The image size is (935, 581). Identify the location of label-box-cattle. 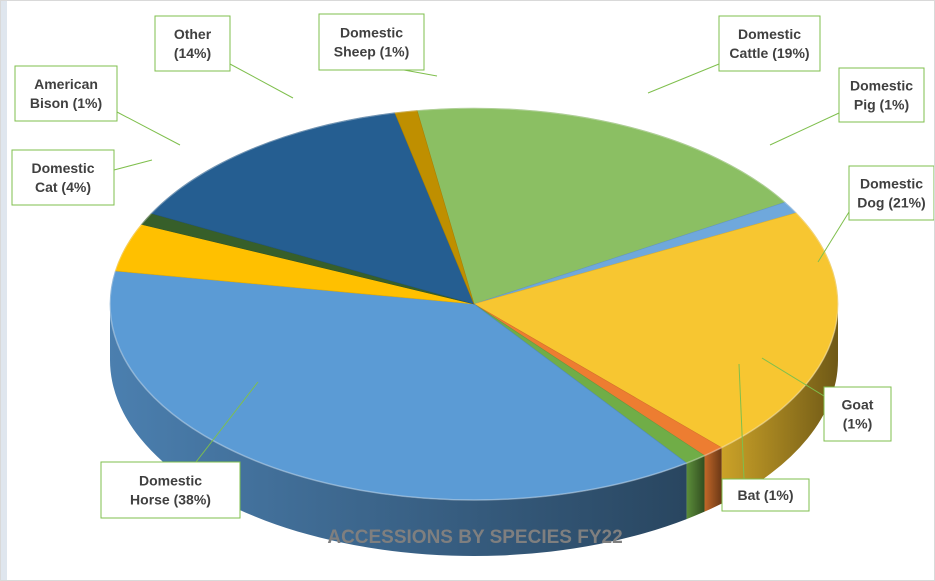
(769, 43).